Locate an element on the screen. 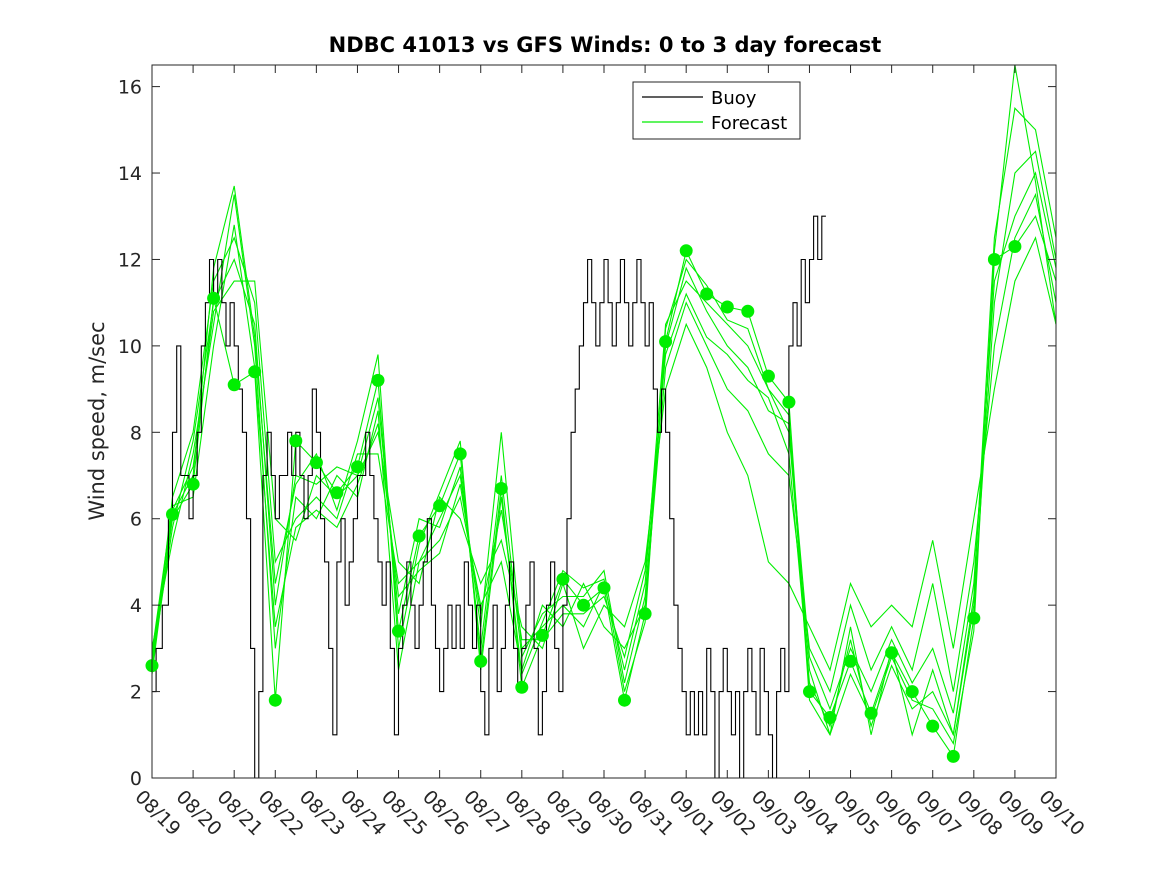 This screenshot has width=1167, height=875. y-tick-label: 14 is located at coordinates (130, 174).